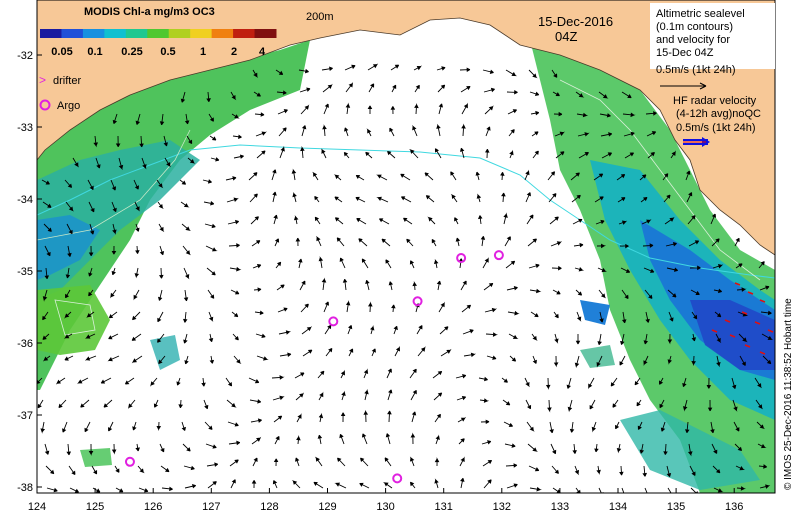 The height and width of the screenshot is (520, 800). I want to click on x-tick-label: 134, so click(618, 507).